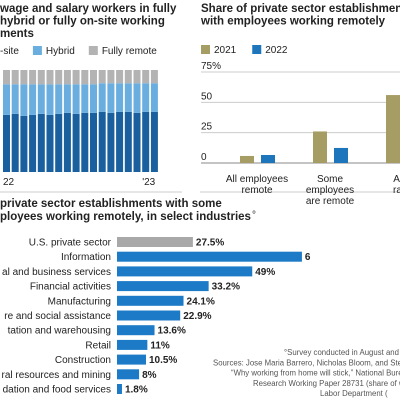 This screenshot has width=400, height=400. I want to click on category-label: Retail, so click(98, 345).